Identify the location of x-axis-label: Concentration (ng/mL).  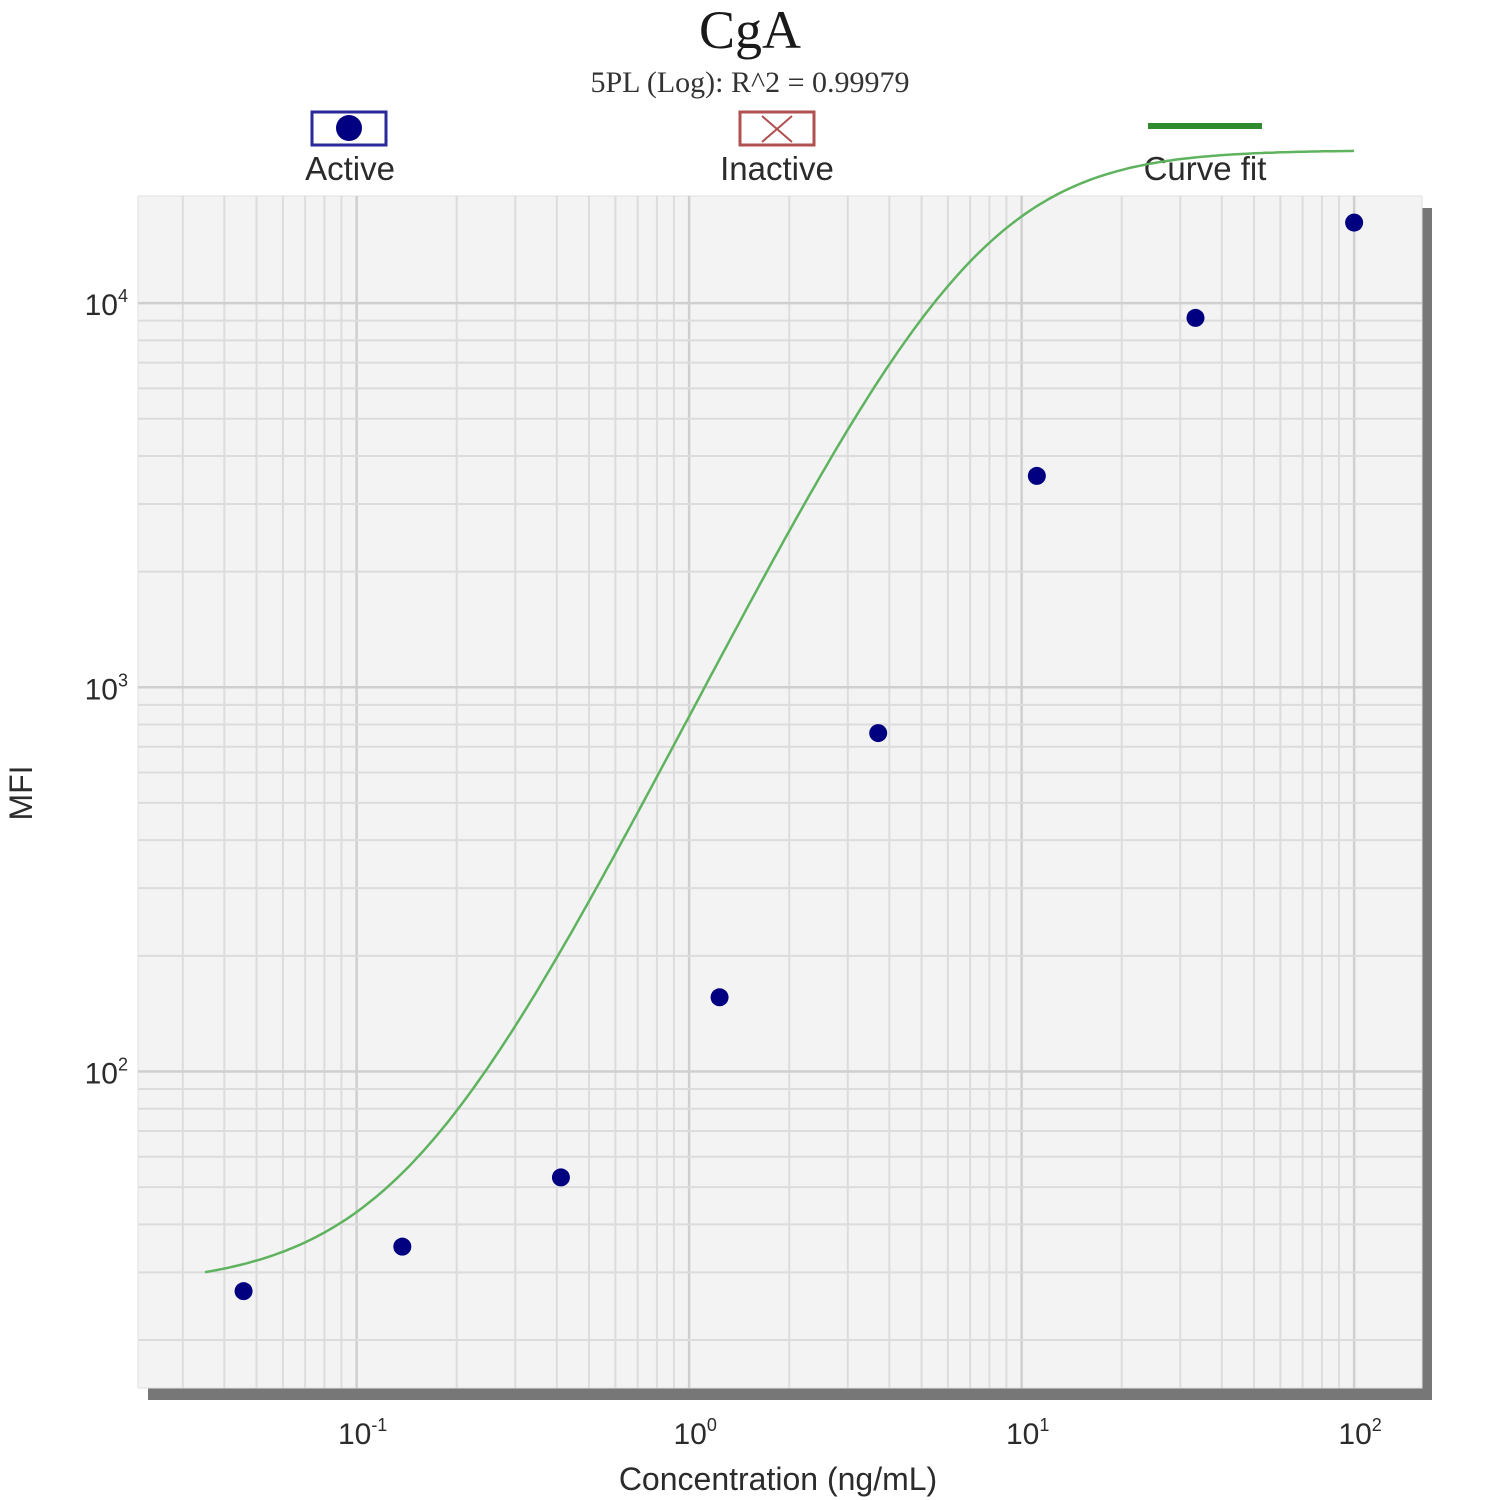
(778, 1479).